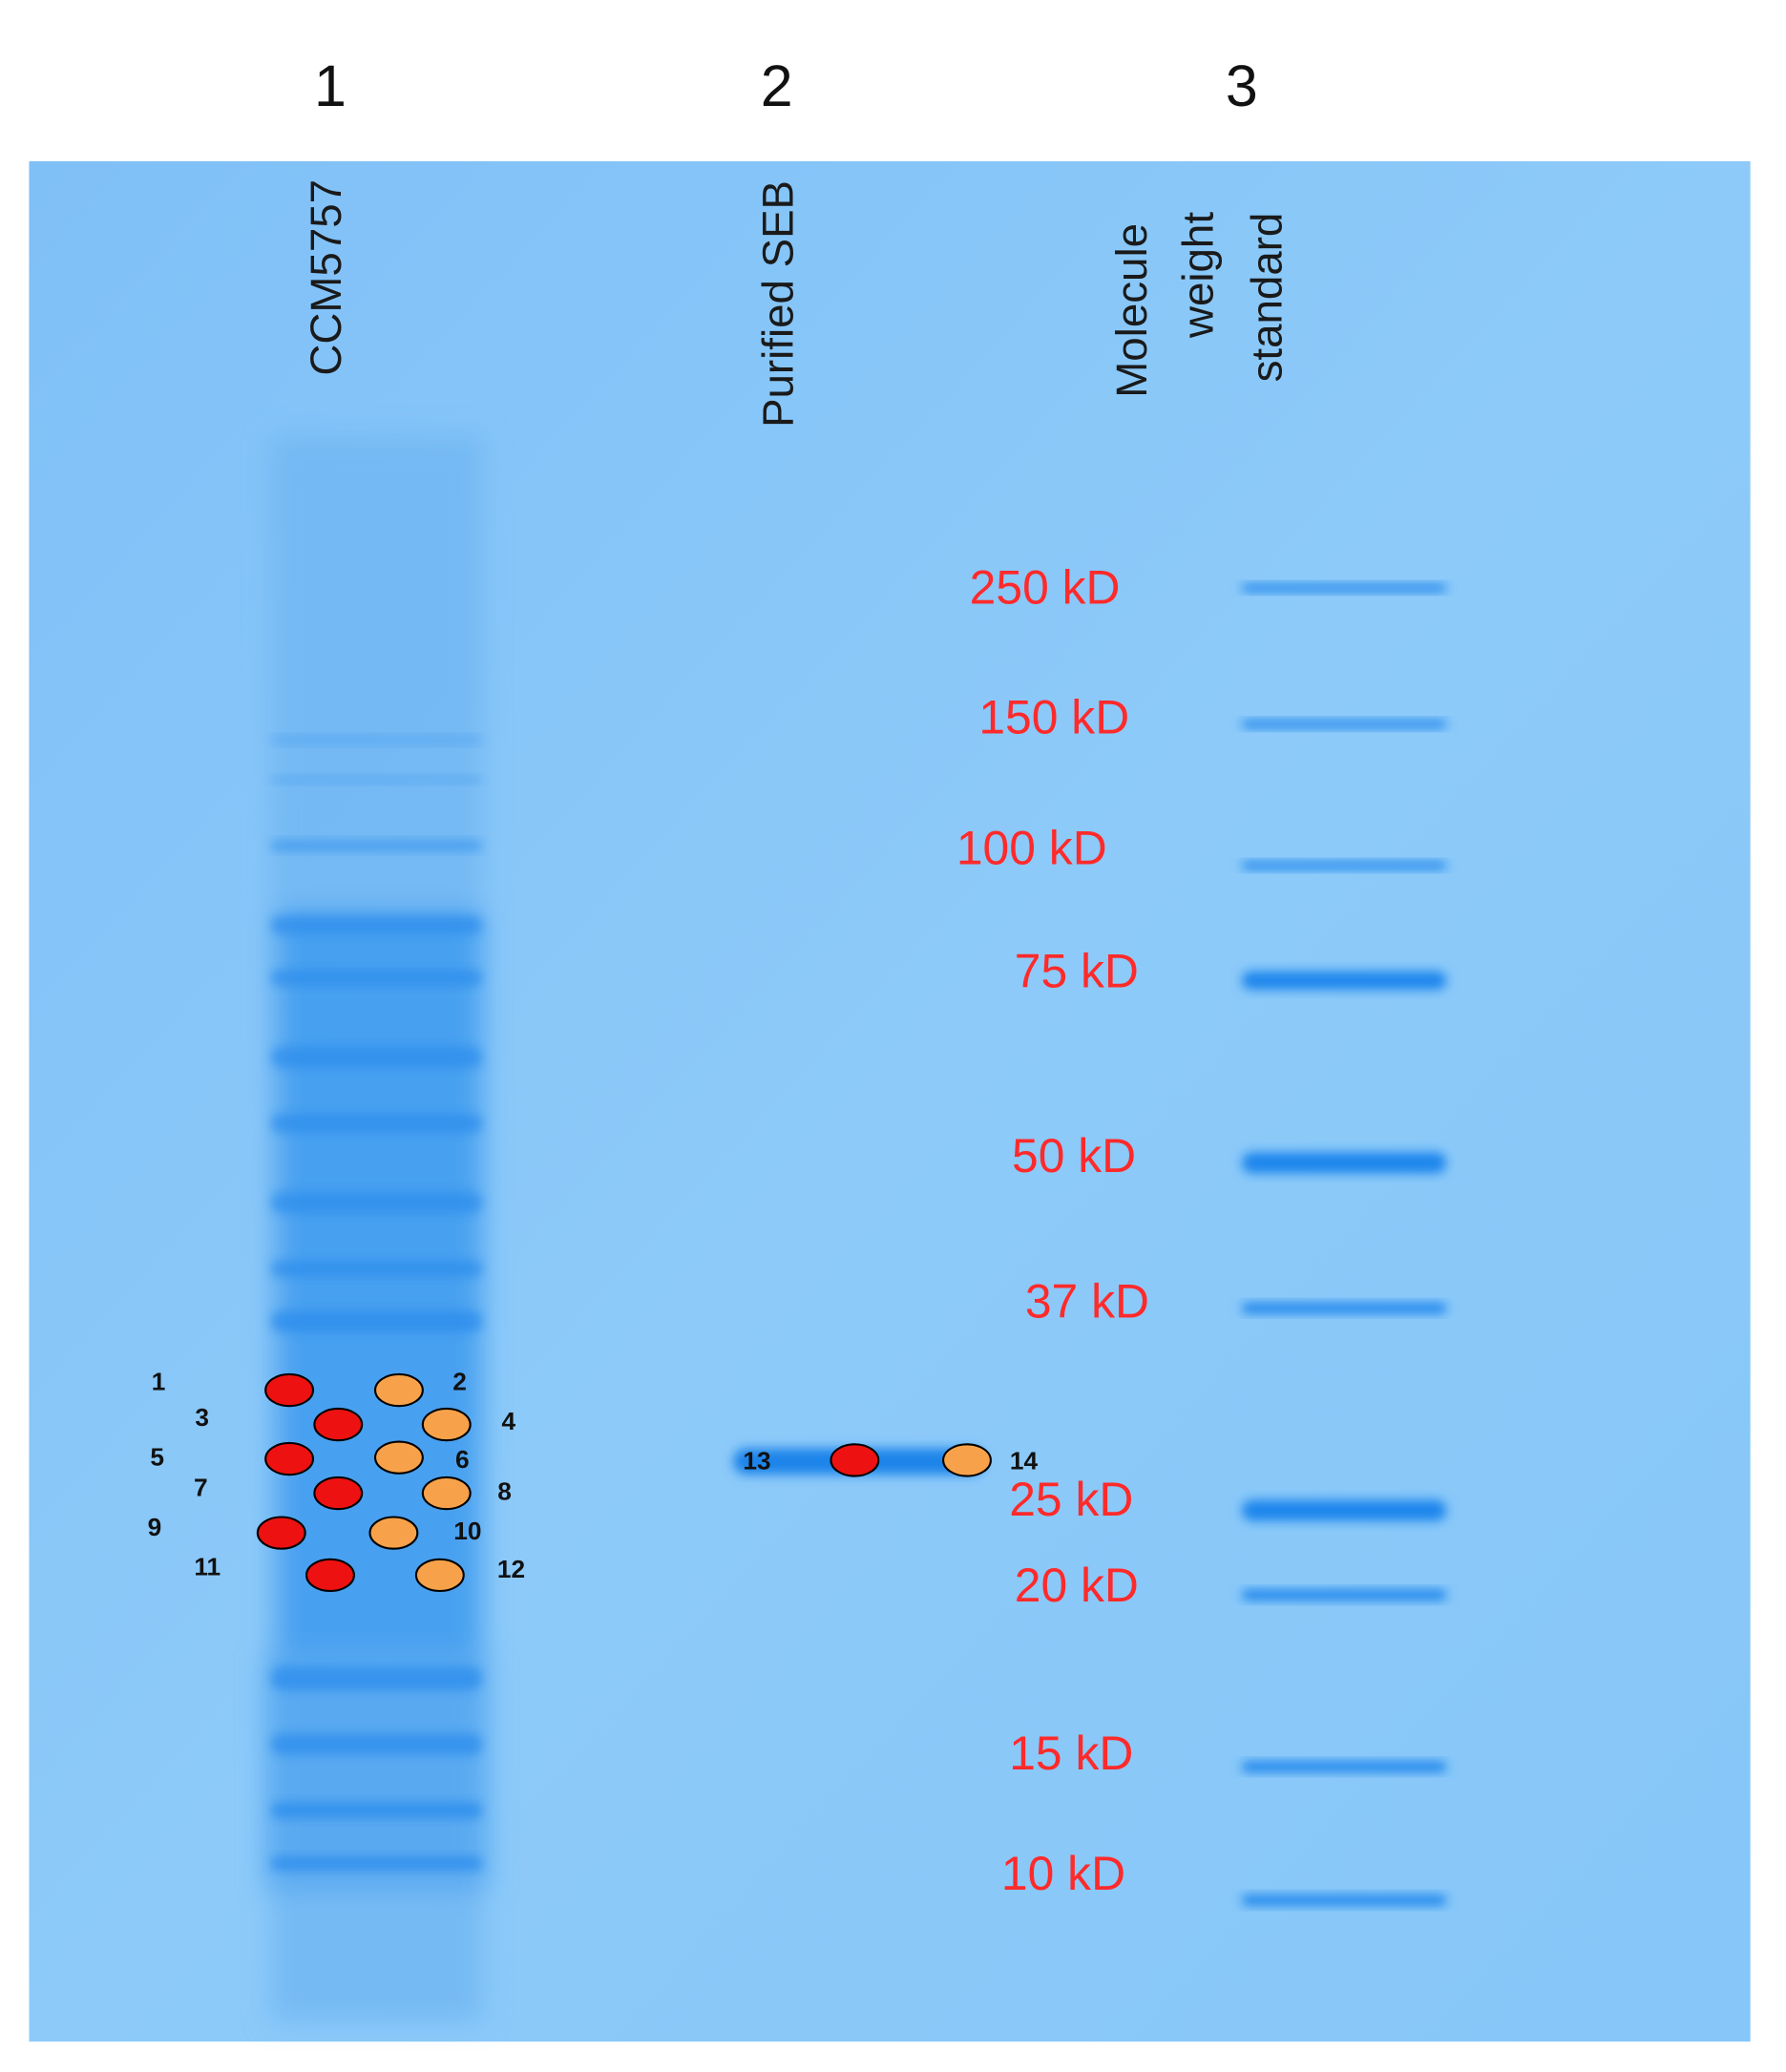  What do you see at coordinates (777, 304) in the screenshot?
I see `lane-name: Purified SEB` at bounding box center [777, 304].